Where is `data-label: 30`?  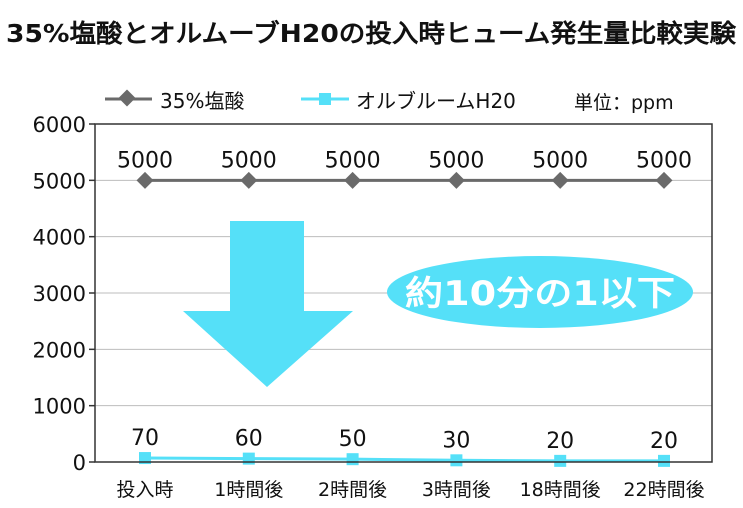 data-label: 30 is located at coordinates (456, 440).